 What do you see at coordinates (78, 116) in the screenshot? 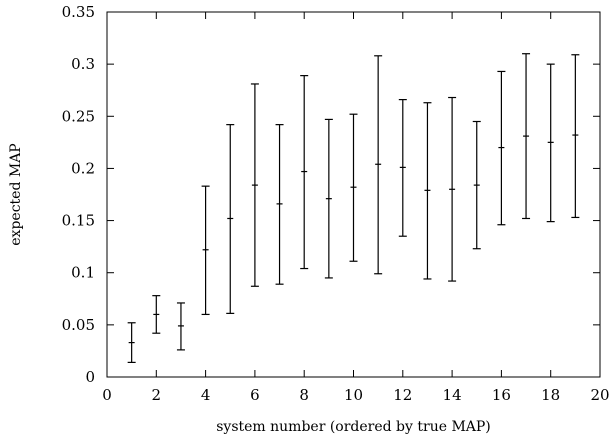
I see `y-tick-label-5: 0.25` at bounding box center [78, 116].